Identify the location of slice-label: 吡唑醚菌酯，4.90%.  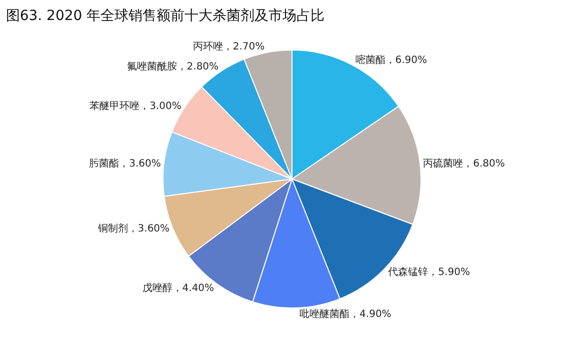
(346, 314).